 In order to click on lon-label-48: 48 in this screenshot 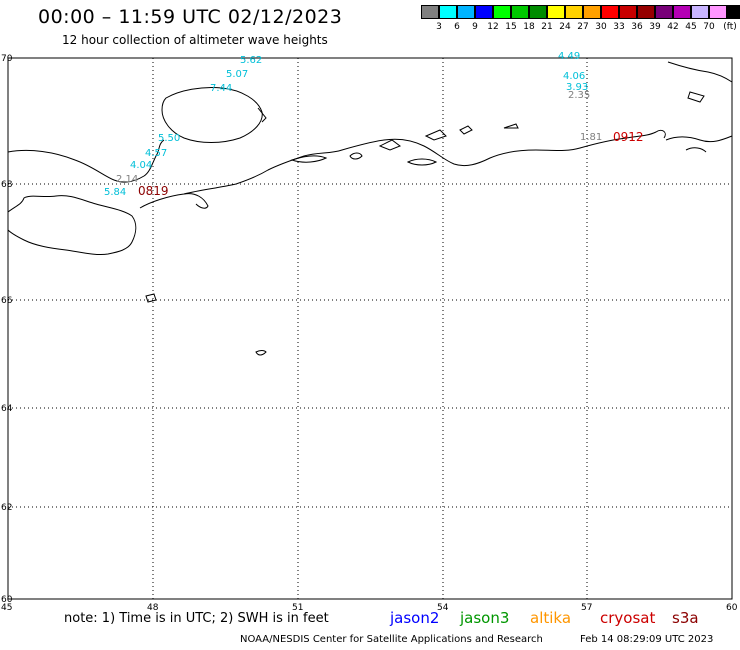, I will do `click(153, 608)`.